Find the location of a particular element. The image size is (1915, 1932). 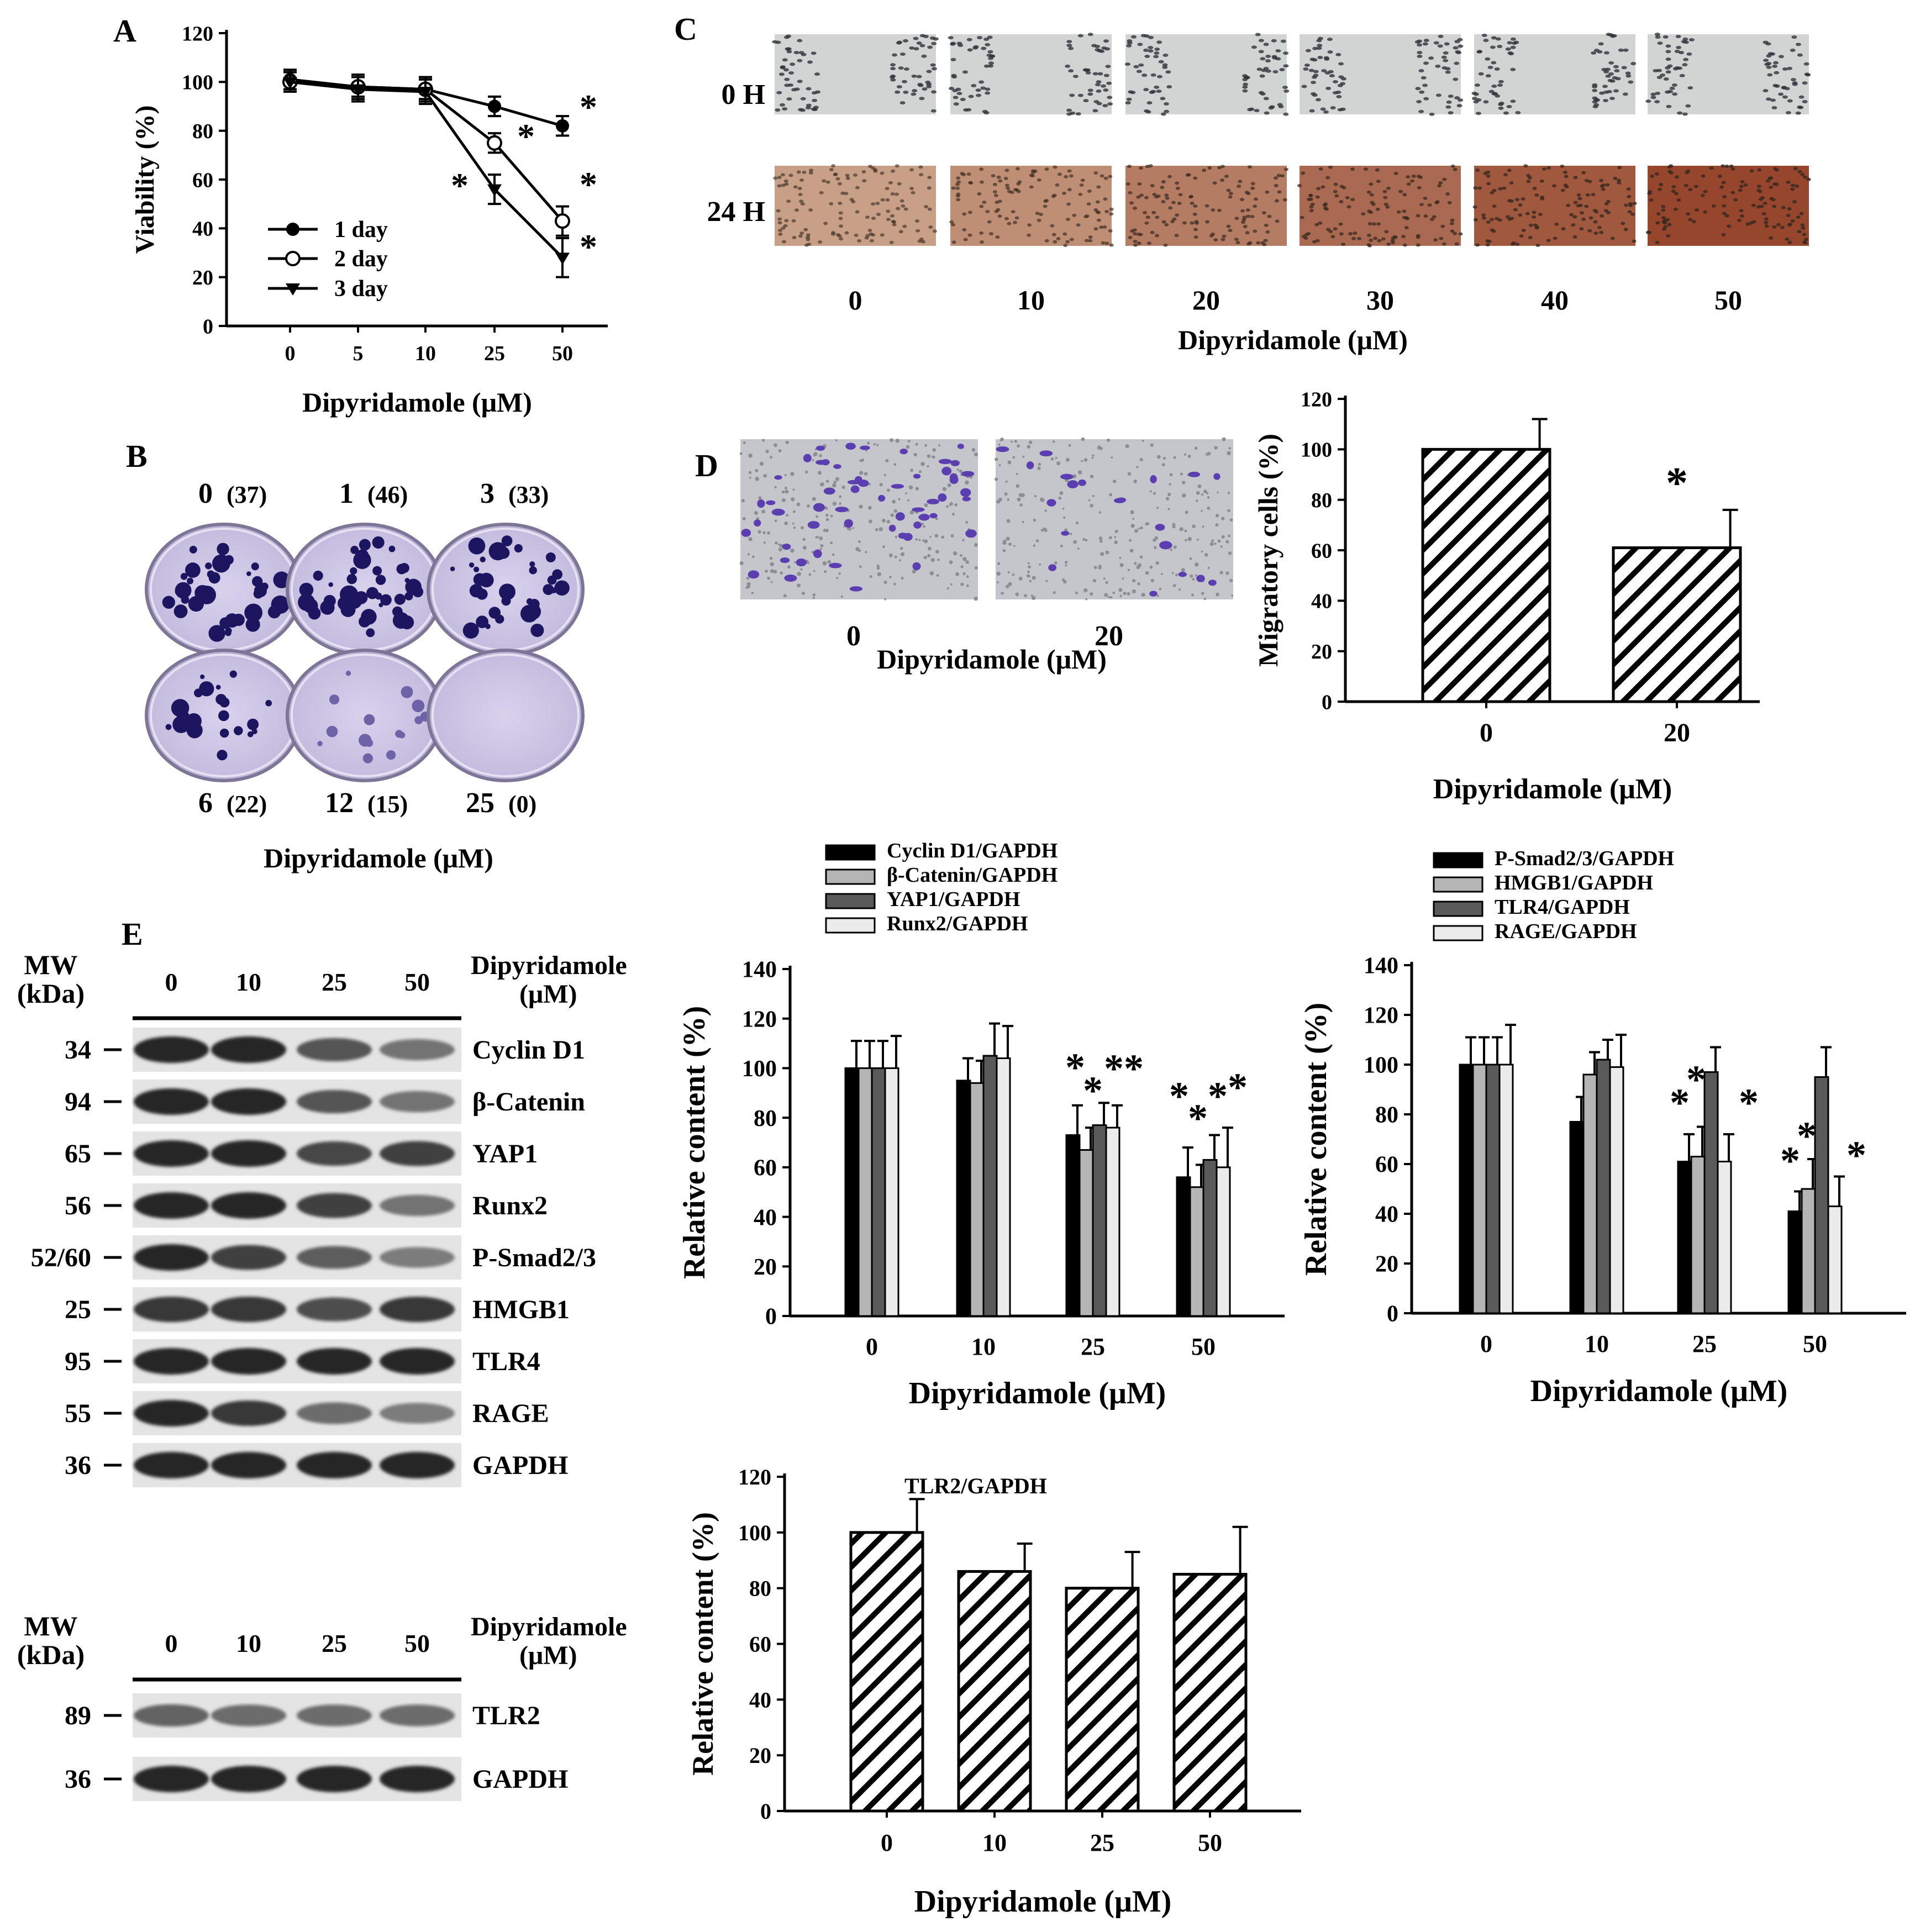

plate-rim is located at coordinates (506, 716).